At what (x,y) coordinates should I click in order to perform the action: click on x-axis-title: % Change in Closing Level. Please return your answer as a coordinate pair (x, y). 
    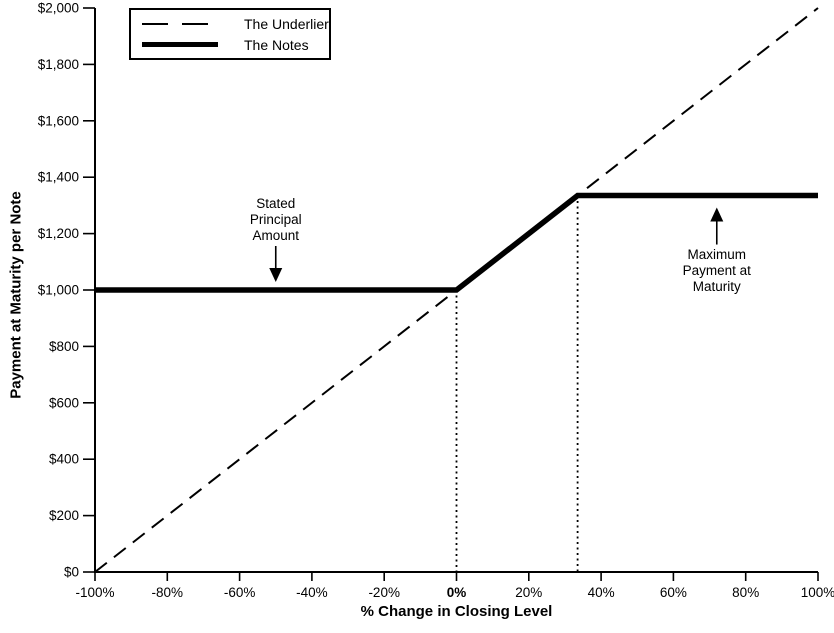
    Looking at the image, I should click on (456, 611).